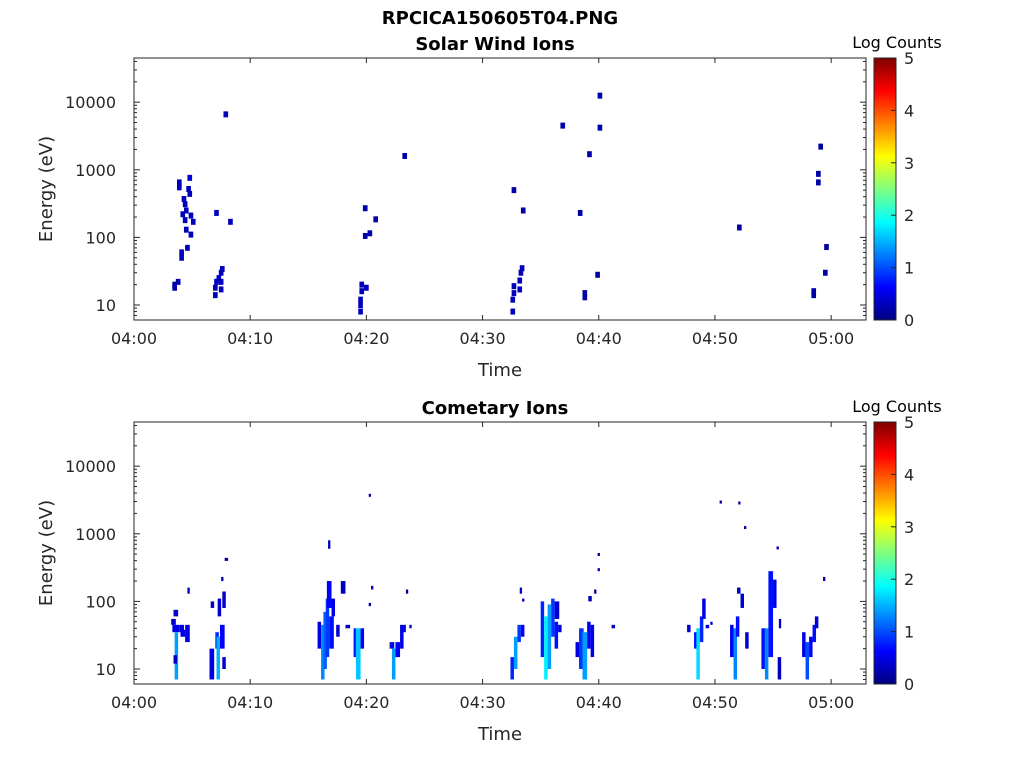 Image resolution: width=1024 pixels, height=768 pixels. What do you see at coordinates (494, 44) in the screenshot?
I see `panel-title: Solar Wind Ions` at bounding box center [494, 44].